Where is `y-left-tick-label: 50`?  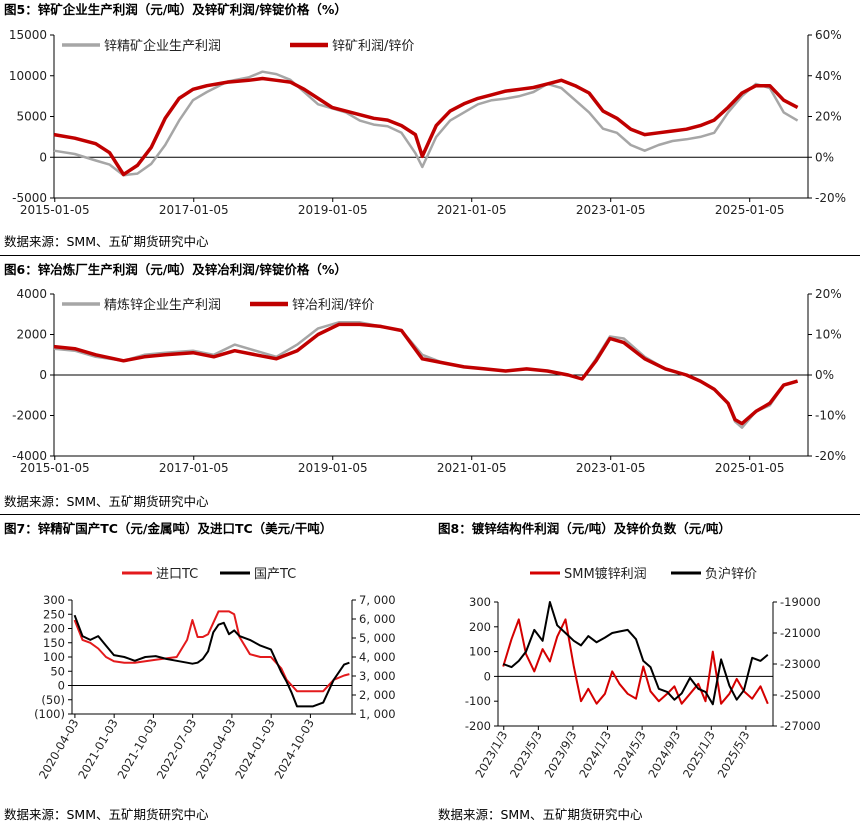 y-left-tick-label: 50 is located at coordinates (57, 671).